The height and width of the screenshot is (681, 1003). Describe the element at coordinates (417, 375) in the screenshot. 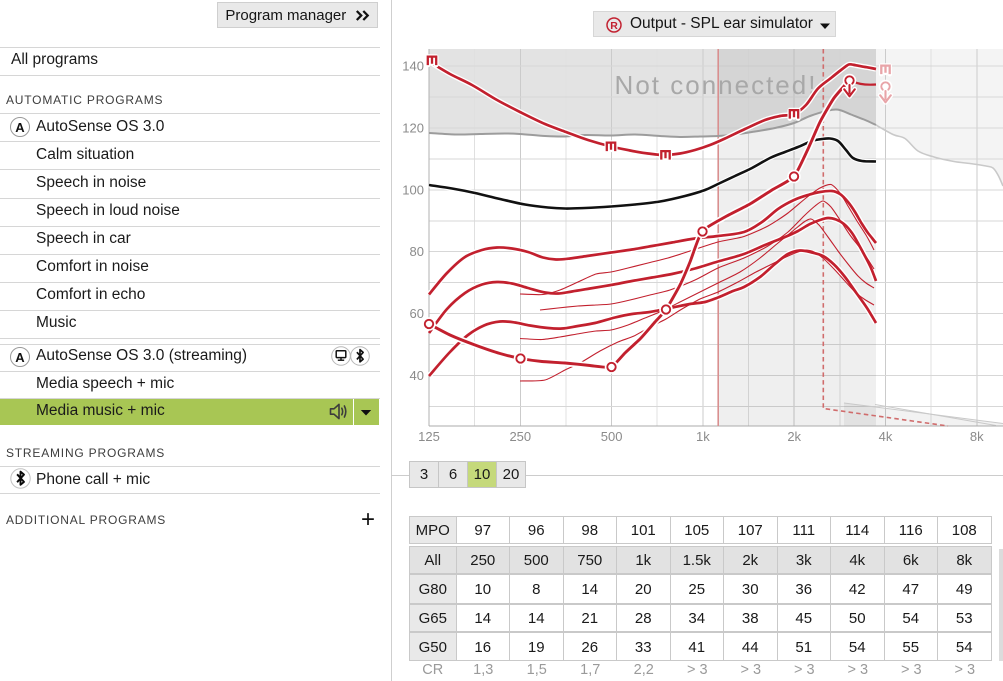

I see `svg-text: 40` at that location.